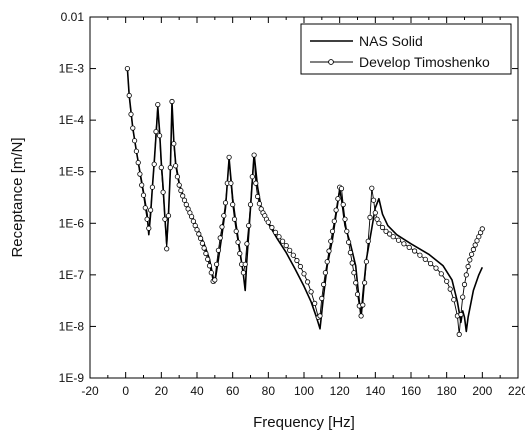 The width and height of the screenshot is (525, 434). What do you see at coordinates (90, 391) in the screenshot?
I see `x-tick-label: -20` at bounding box center [90, 391].